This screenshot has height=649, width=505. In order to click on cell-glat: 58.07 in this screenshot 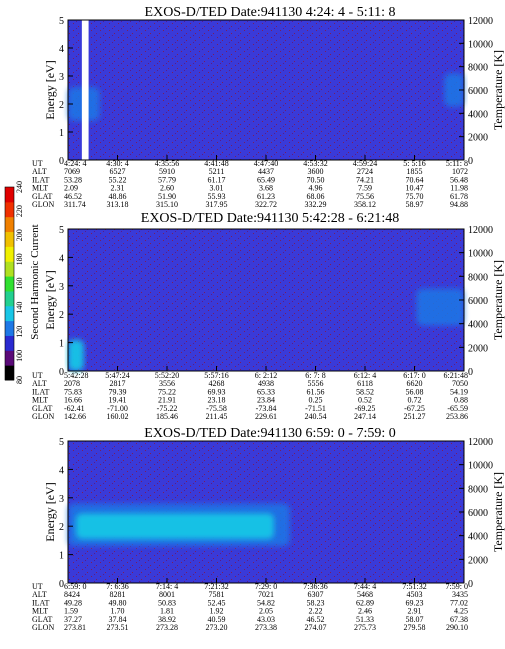, I will do `click(415, 619)`.